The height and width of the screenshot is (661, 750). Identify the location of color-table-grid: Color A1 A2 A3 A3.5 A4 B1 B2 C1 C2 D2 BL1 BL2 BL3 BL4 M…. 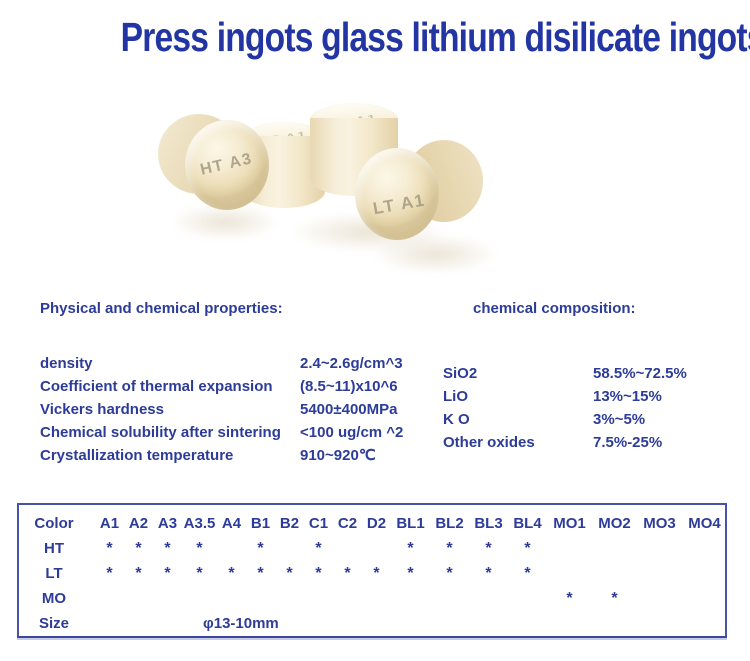
(372, 561).